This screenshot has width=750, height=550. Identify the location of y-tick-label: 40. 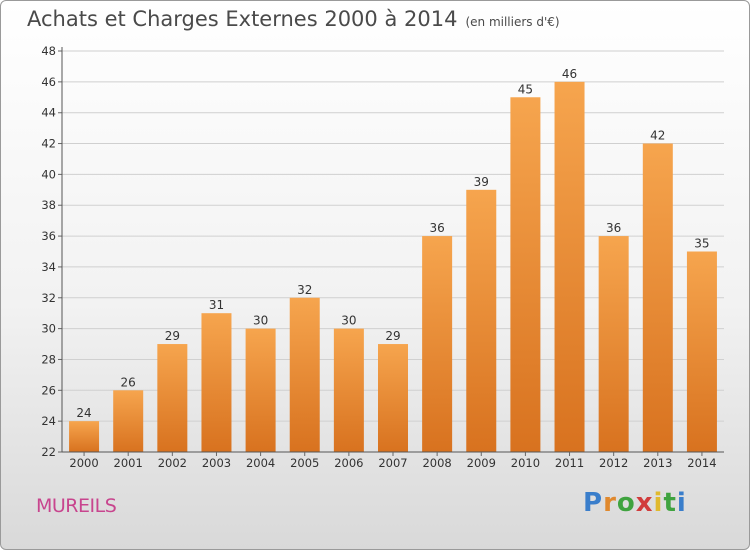
(48, 174).